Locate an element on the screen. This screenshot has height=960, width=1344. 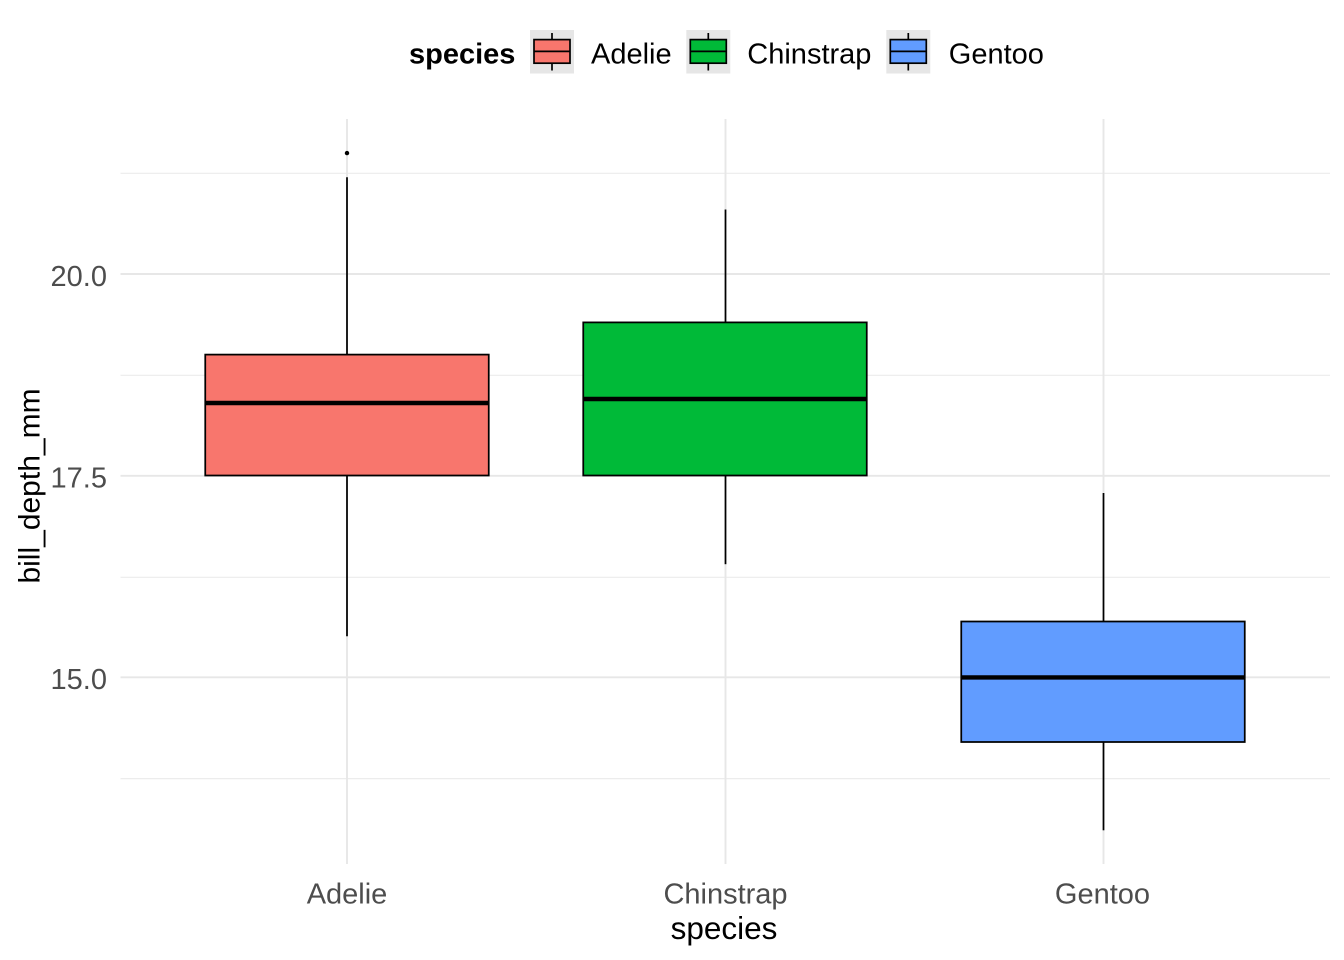
svg-text: 17.5 is located at coordinates (79, 478).